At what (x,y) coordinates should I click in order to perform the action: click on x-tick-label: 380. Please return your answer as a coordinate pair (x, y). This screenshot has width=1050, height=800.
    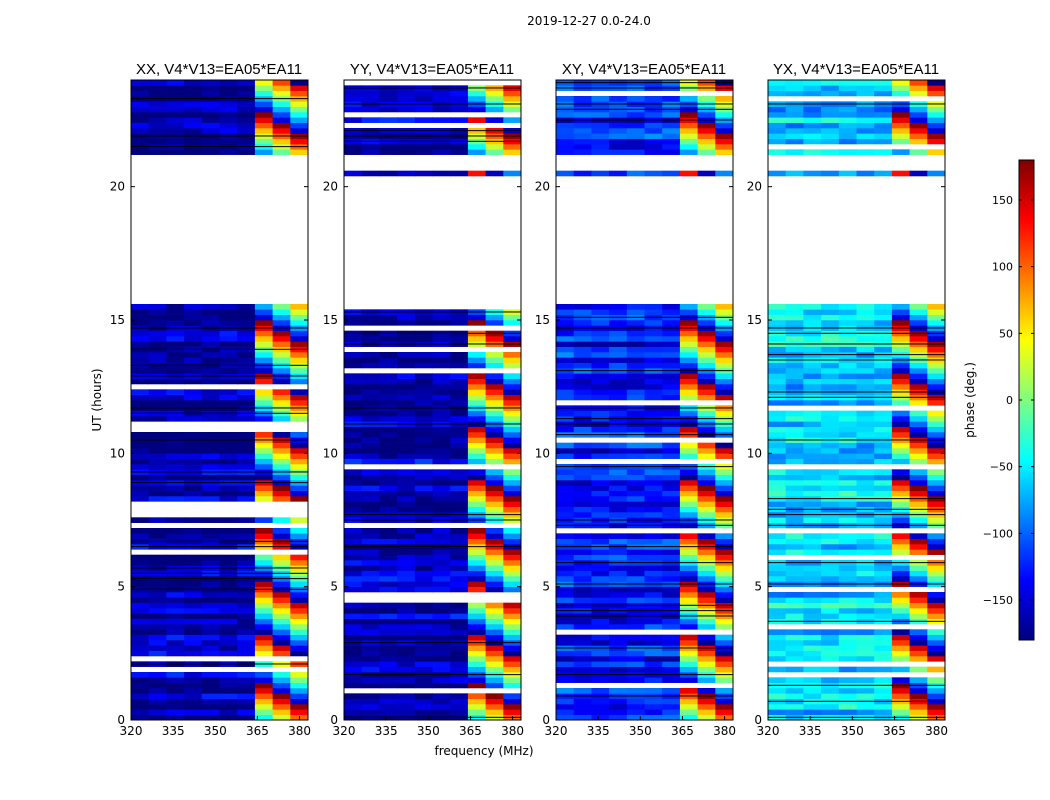
    Looking at the image, I should click on (299, 731).